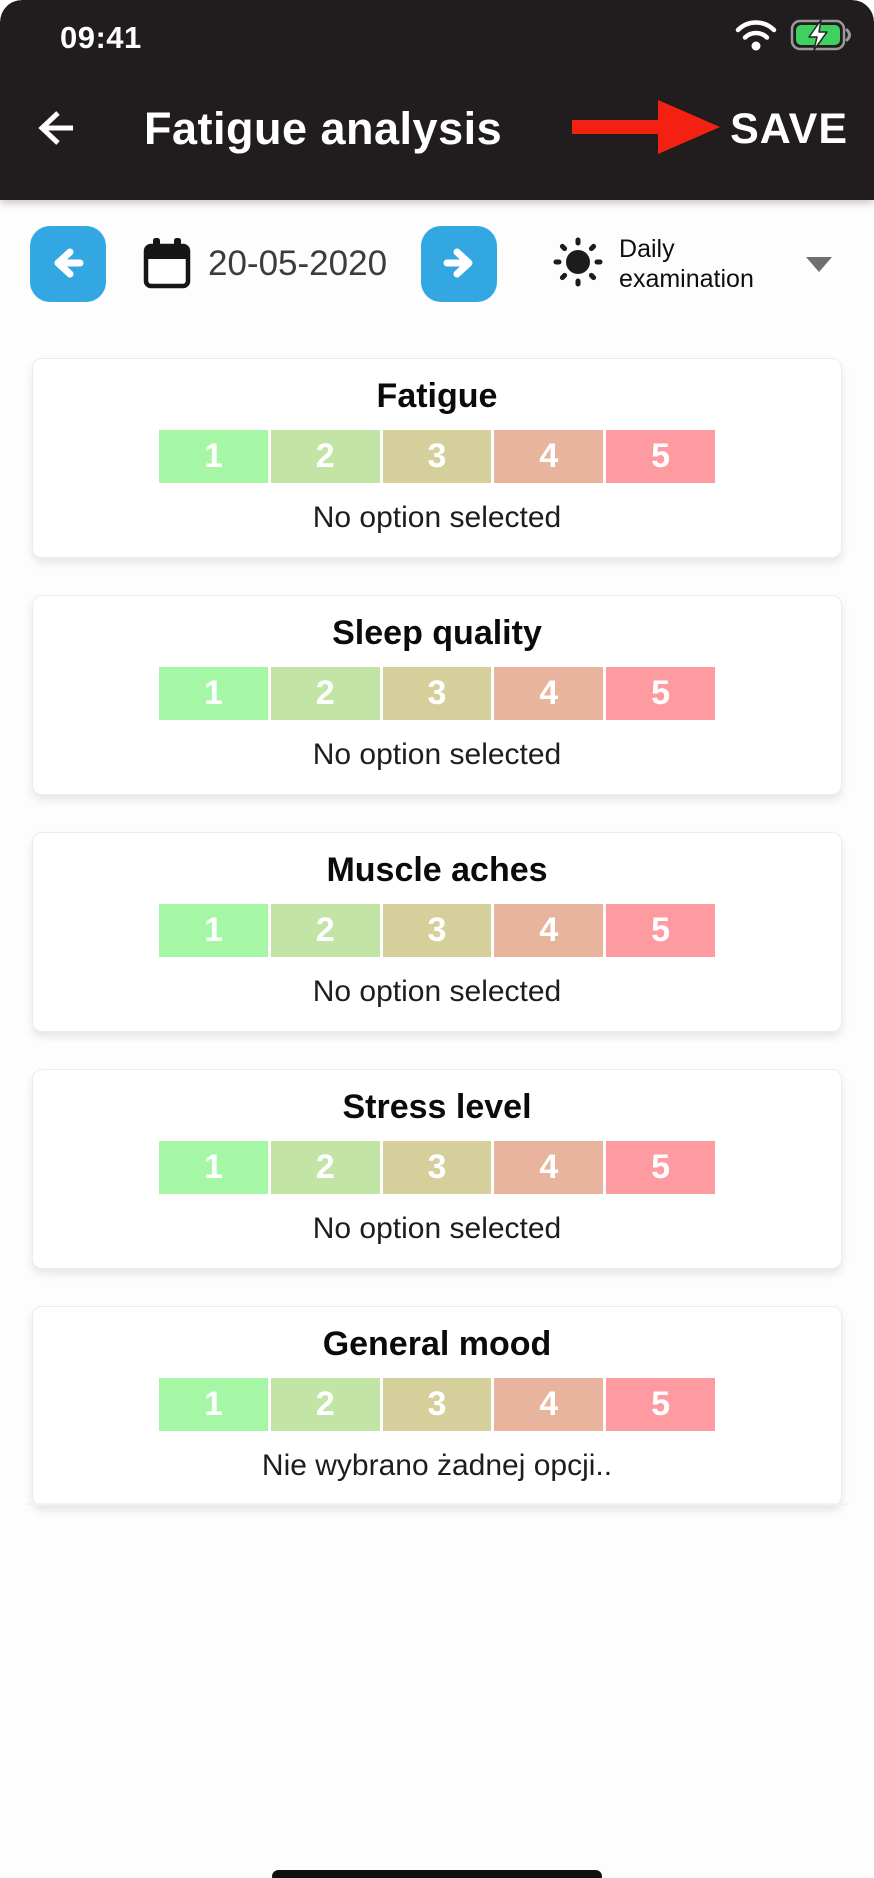  What do you see at coordinates (437, 396) in the screenshot?
I see `card-title: Fatigue` at bounding box center [437, 396].